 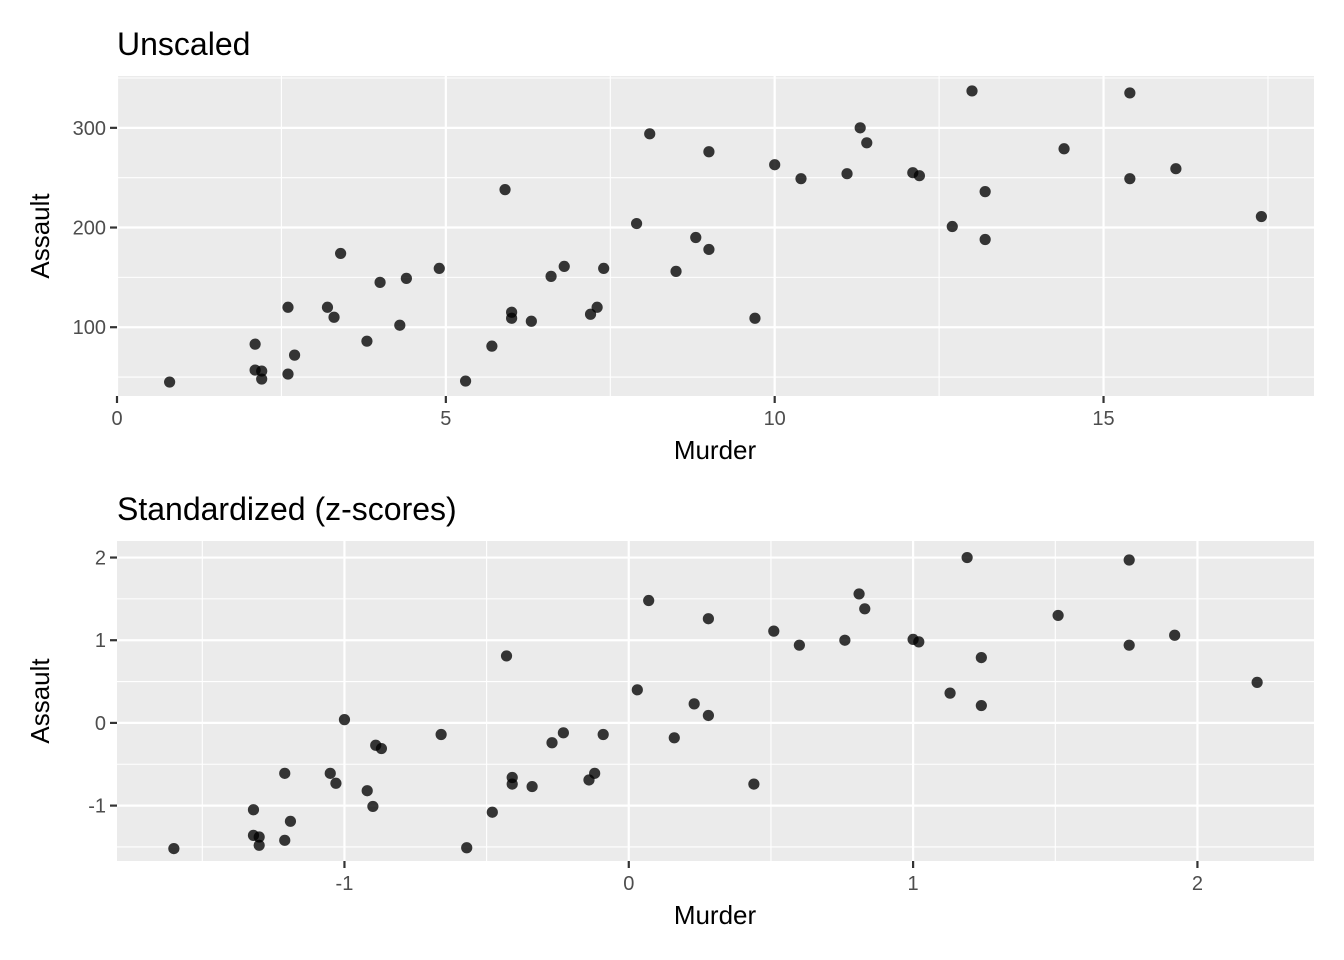 I want to click on y-tick-label: 1, so click(x=100, y=641).